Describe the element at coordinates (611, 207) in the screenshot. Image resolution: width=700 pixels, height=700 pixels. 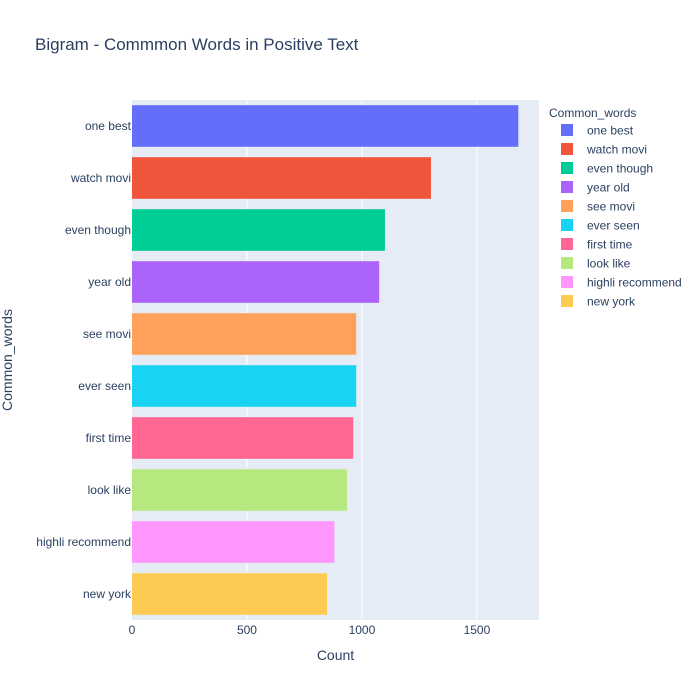
I see `legend-label: see movi` at that location.